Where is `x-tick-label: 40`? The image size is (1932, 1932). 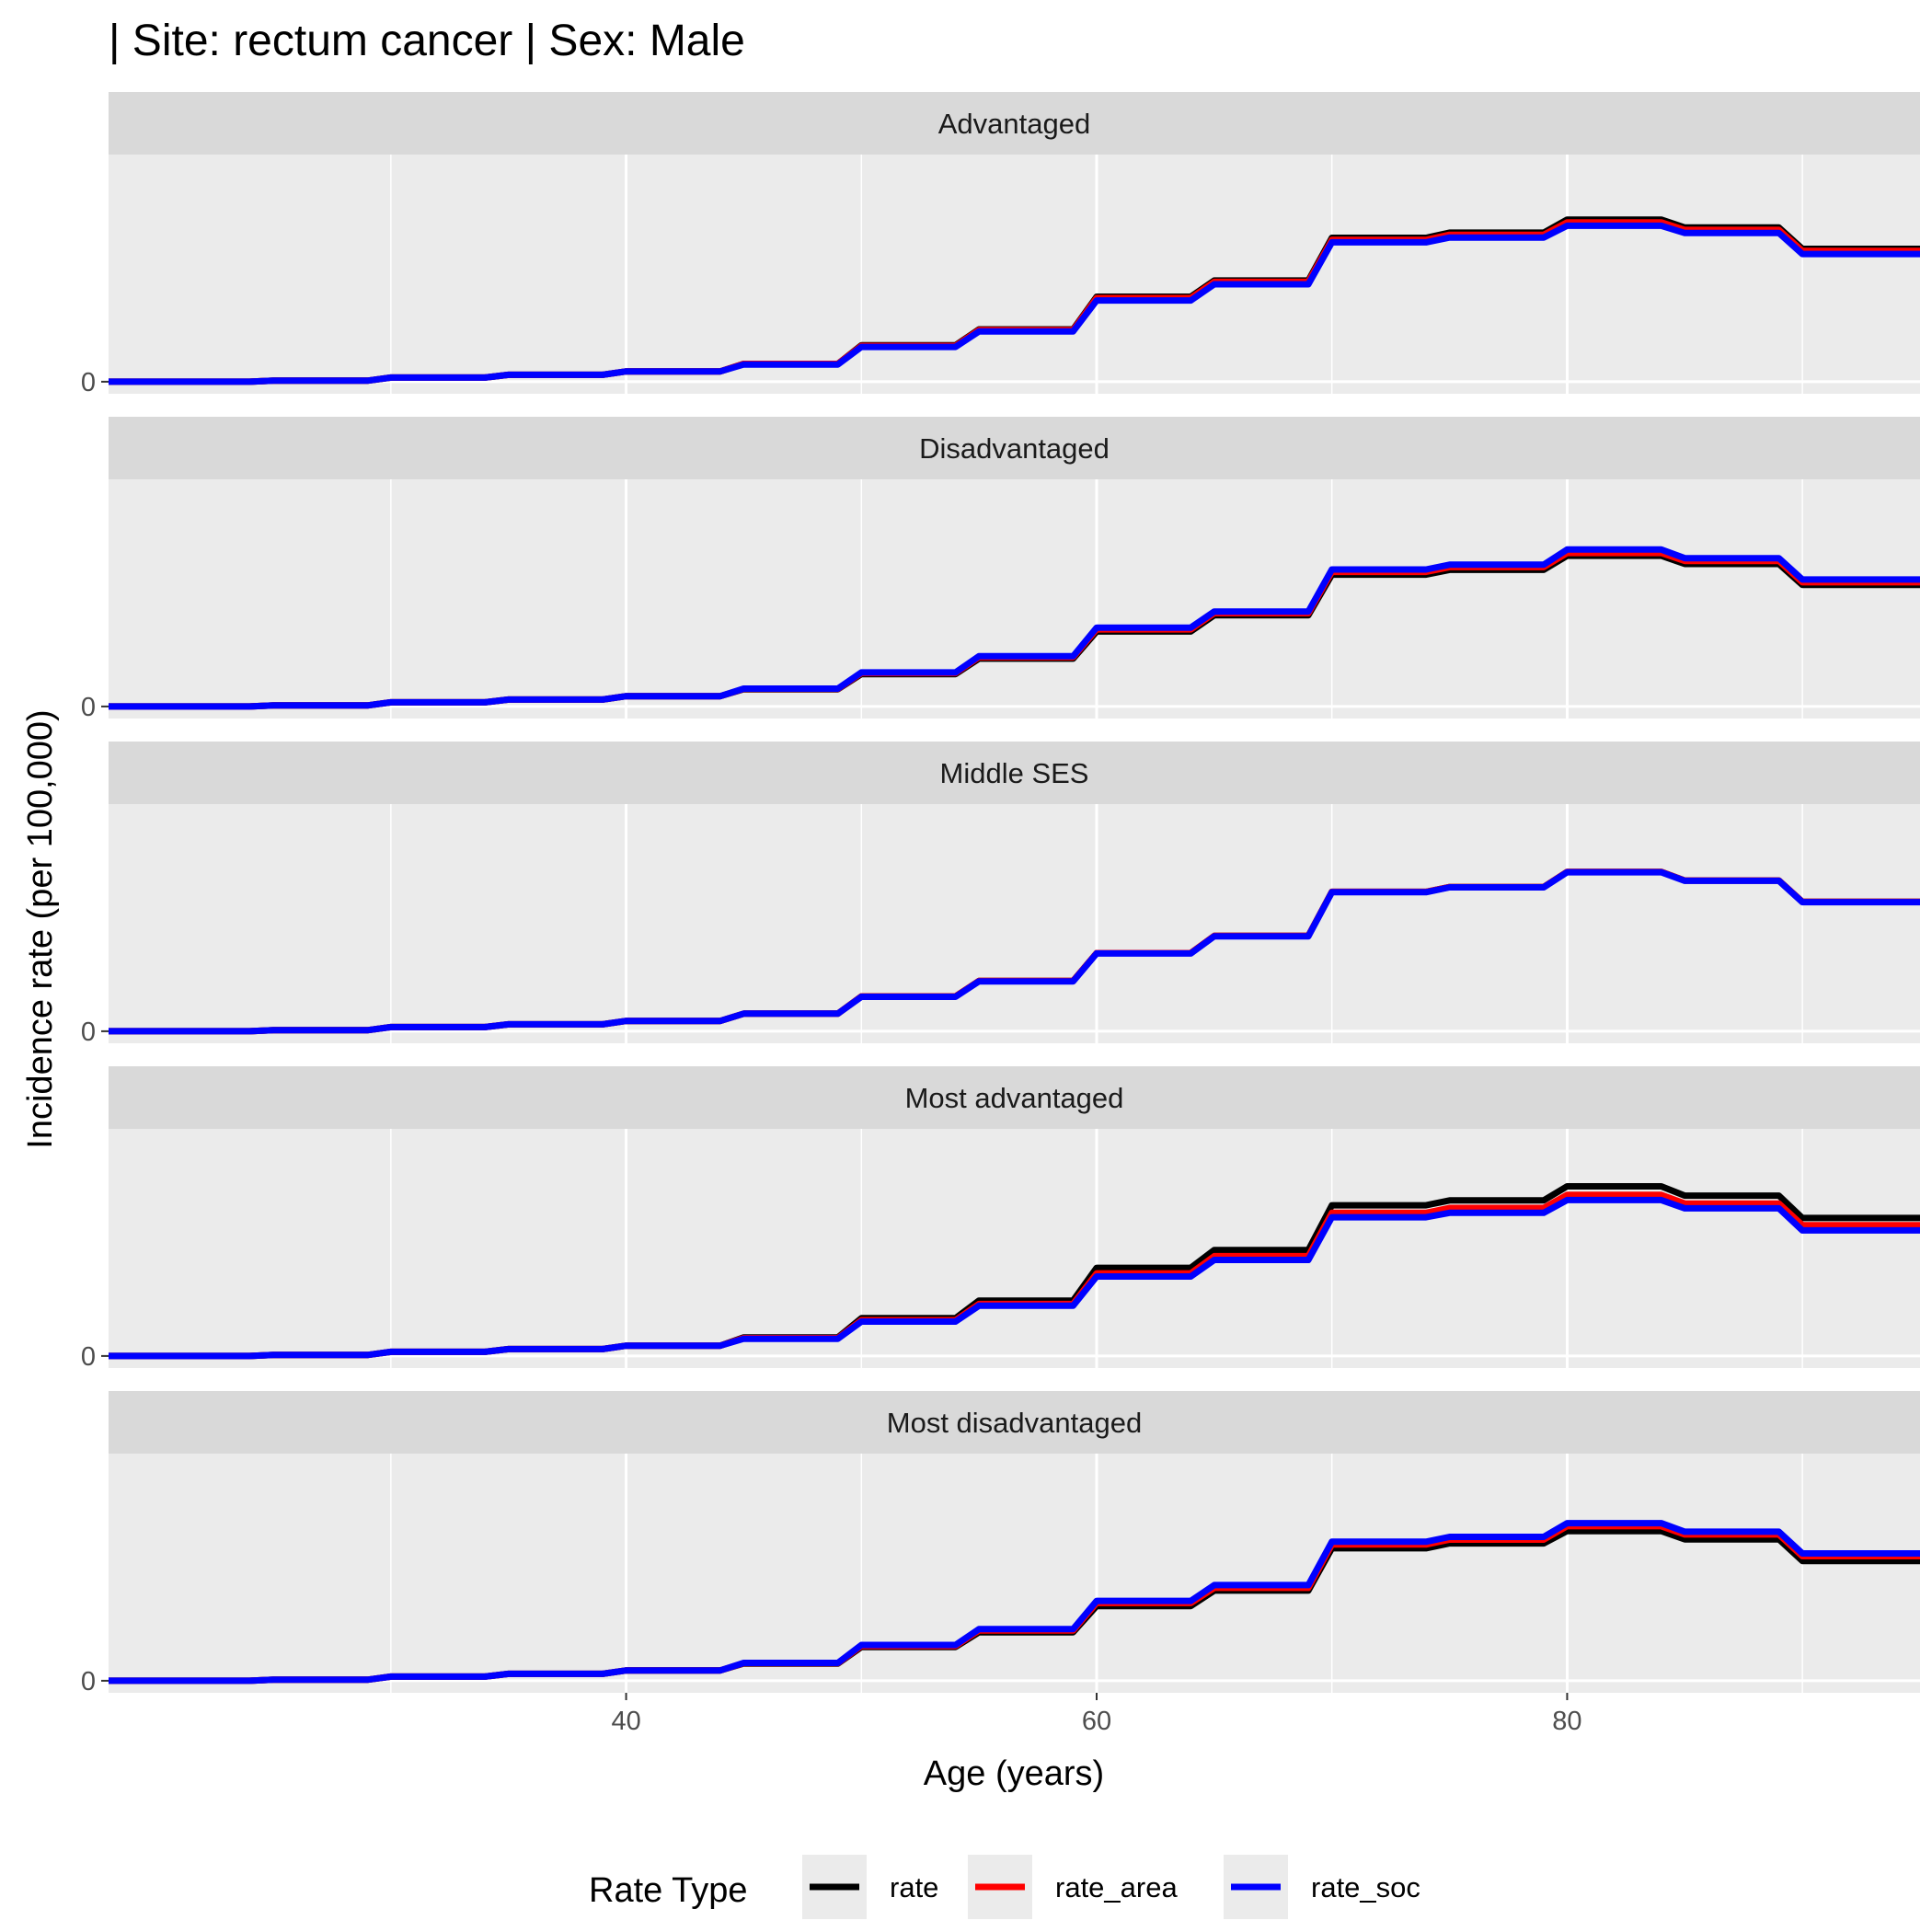 x-tick-label: 40 is located at coordinates (625, 1721).